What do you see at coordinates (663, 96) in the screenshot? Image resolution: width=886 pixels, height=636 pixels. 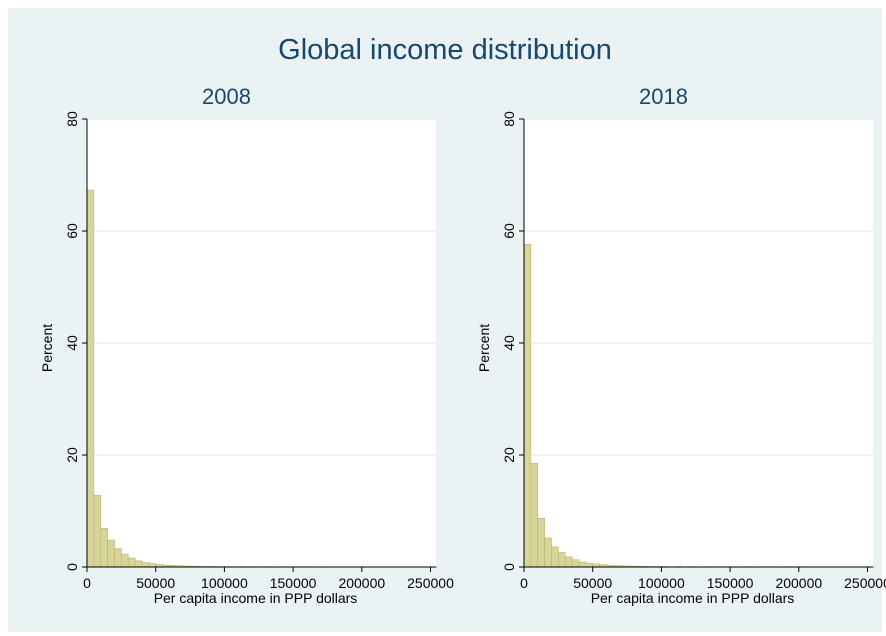 I see `panel-title: 2018` at bounding box center [663, 96].